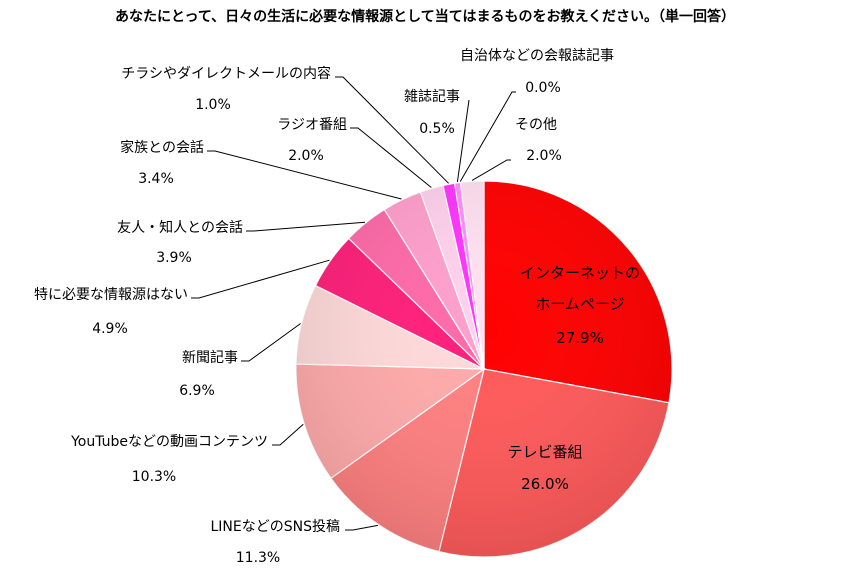 The image size is (851, 580). I want to click on slice-value-label: 0.0%, so click(543, 88).